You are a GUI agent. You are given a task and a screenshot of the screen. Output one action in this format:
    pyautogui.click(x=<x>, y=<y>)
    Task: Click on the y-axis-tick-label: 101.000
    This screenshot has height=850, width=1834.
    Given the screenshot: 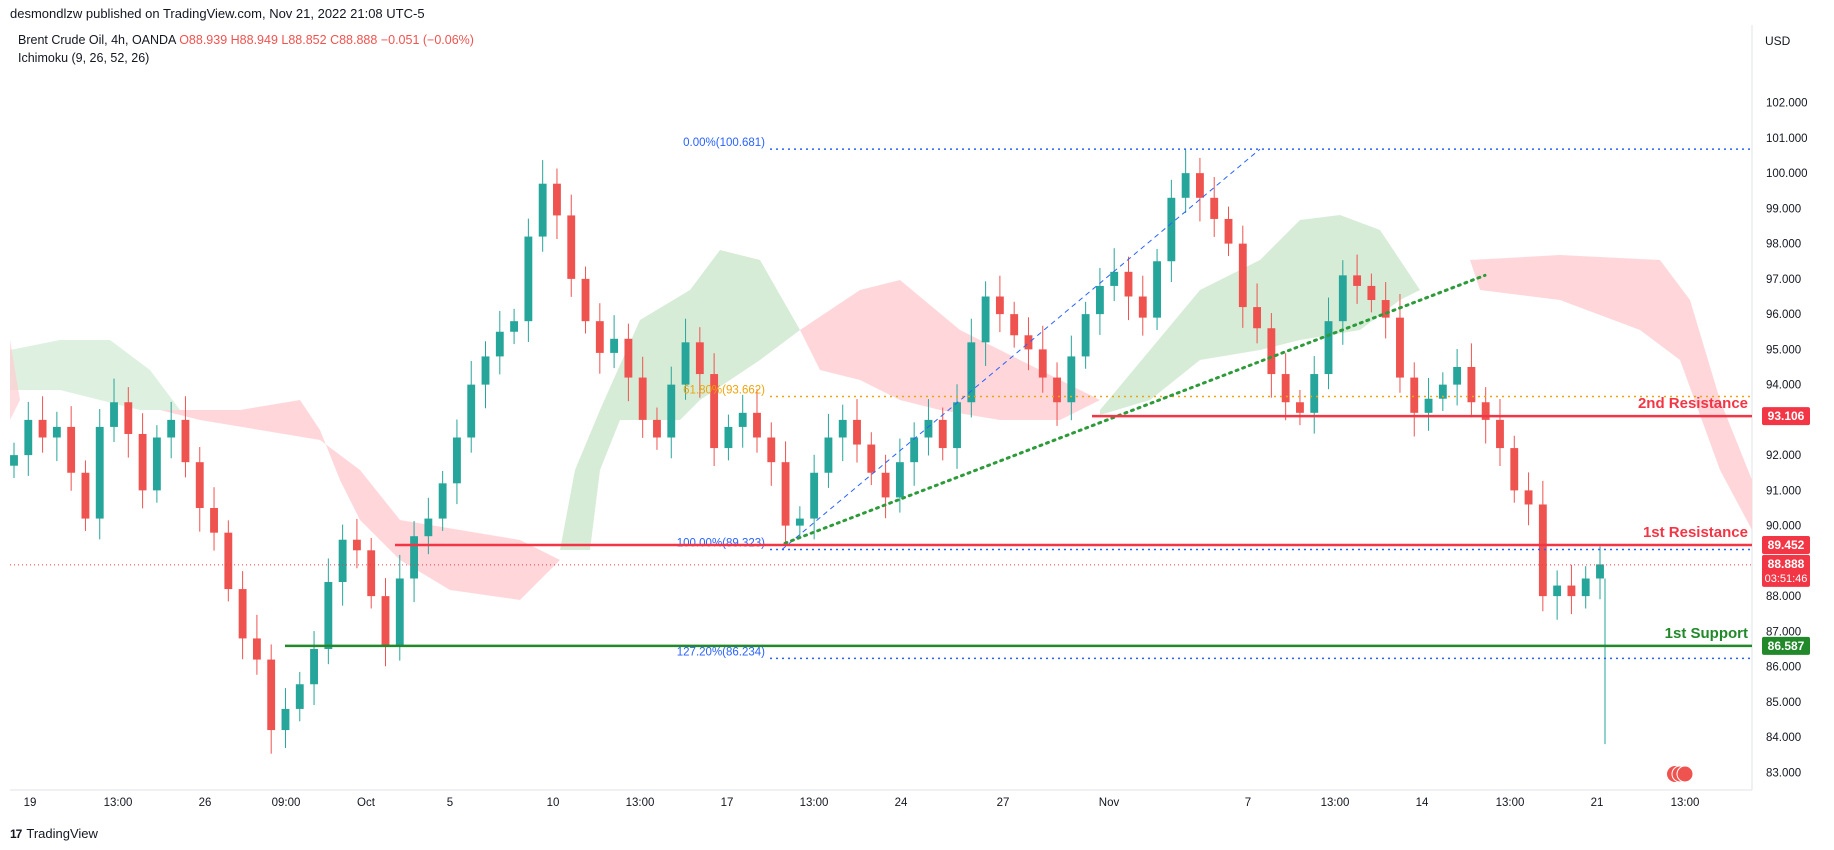 What is the action you would take?
    pyautogui.click(x=1787, y=139)
    